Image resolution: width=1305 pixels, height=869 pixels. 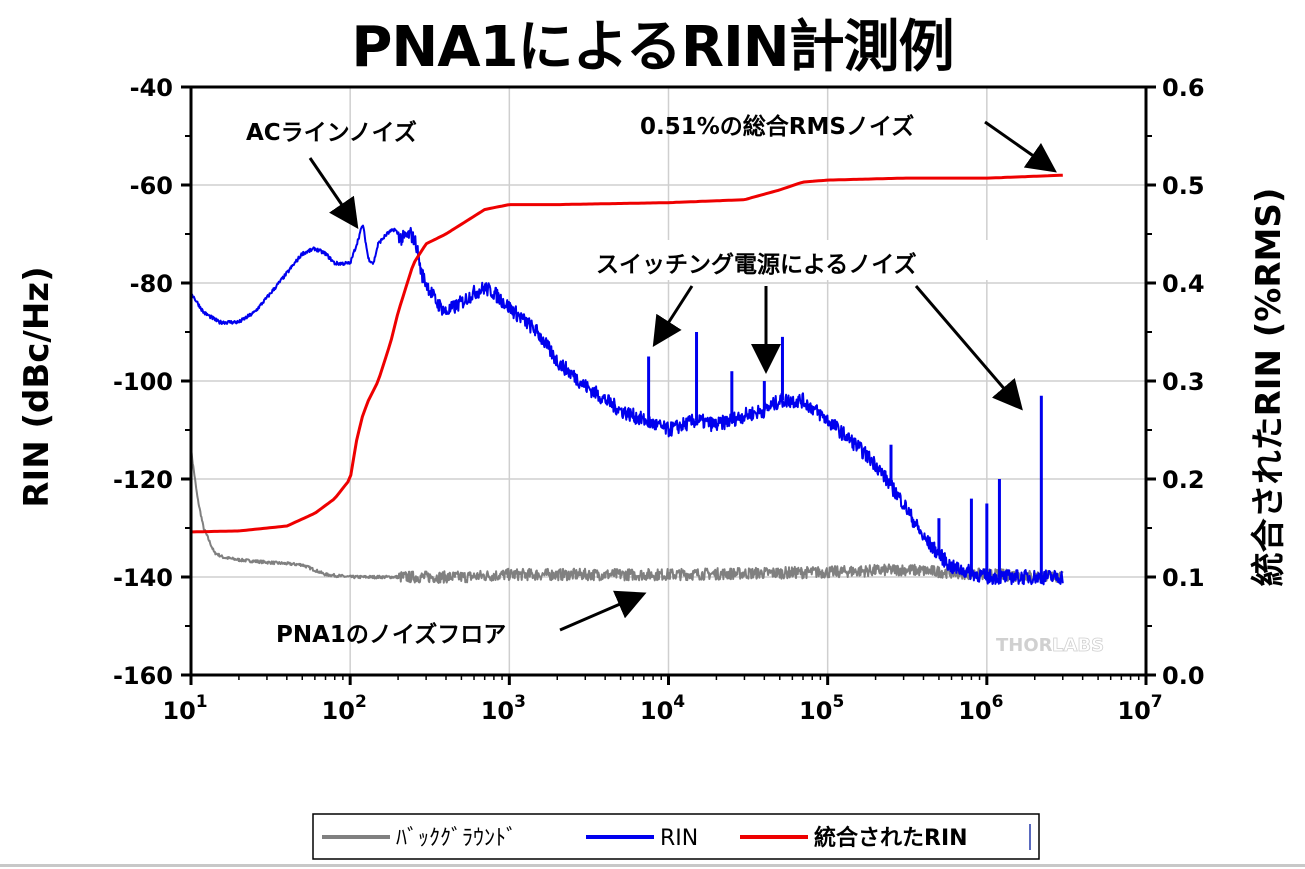 I want to click on annotation-switching-noise-bg, so click(x=810, y=260).